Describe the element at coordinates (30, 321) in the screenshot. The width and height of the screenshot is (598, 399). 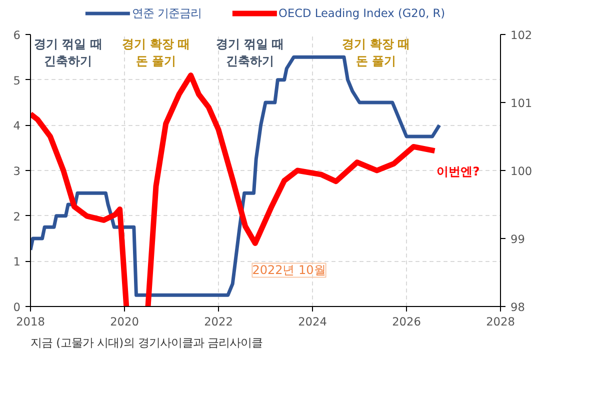
I see `x-tick-label: 2018` at that location.